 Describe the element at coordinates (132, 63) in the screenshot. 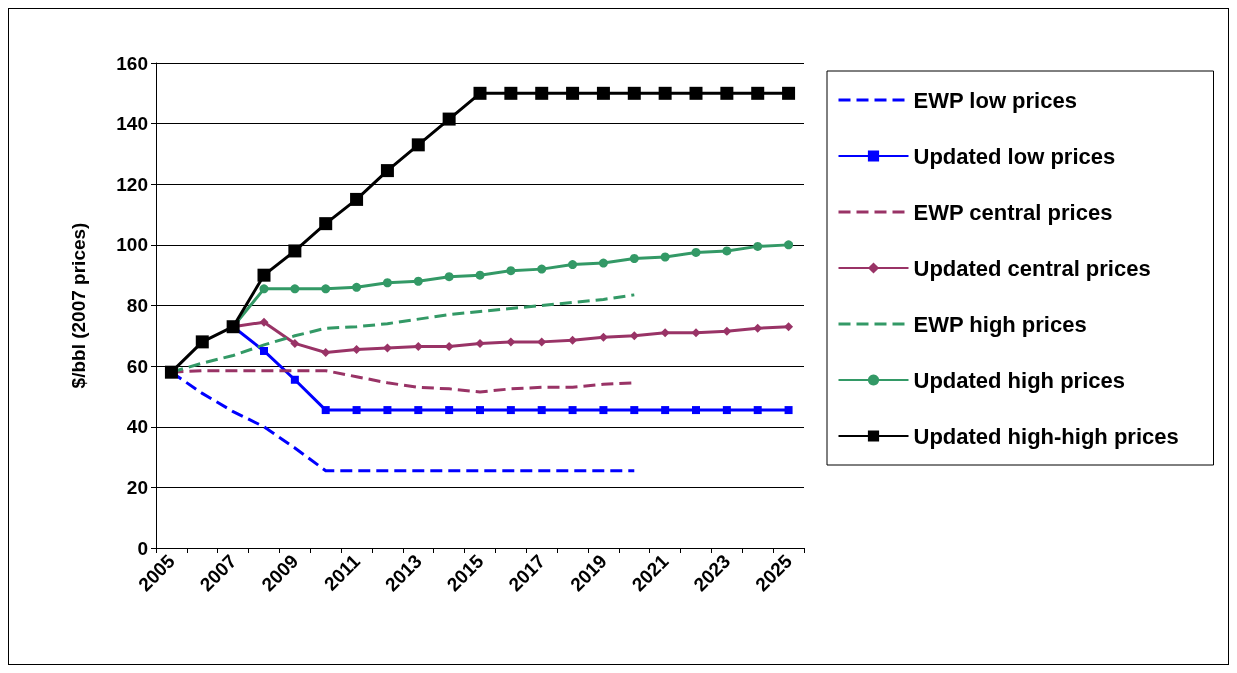

I see `y-tick-label: 160` at that location.